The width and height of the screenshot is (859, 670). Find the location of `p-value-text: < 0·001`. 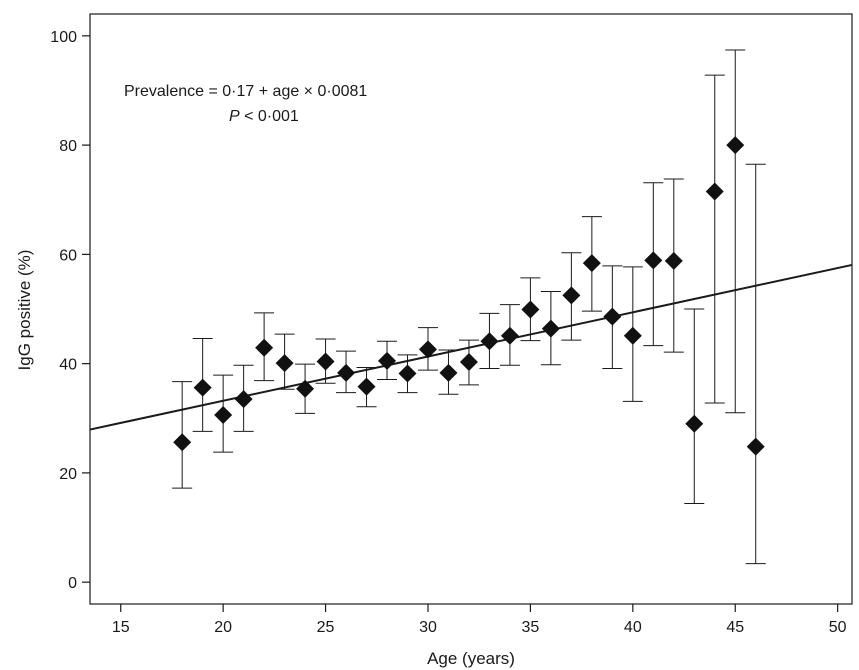

p-value-text: < 0·001 is located at coordinates (269, 116).